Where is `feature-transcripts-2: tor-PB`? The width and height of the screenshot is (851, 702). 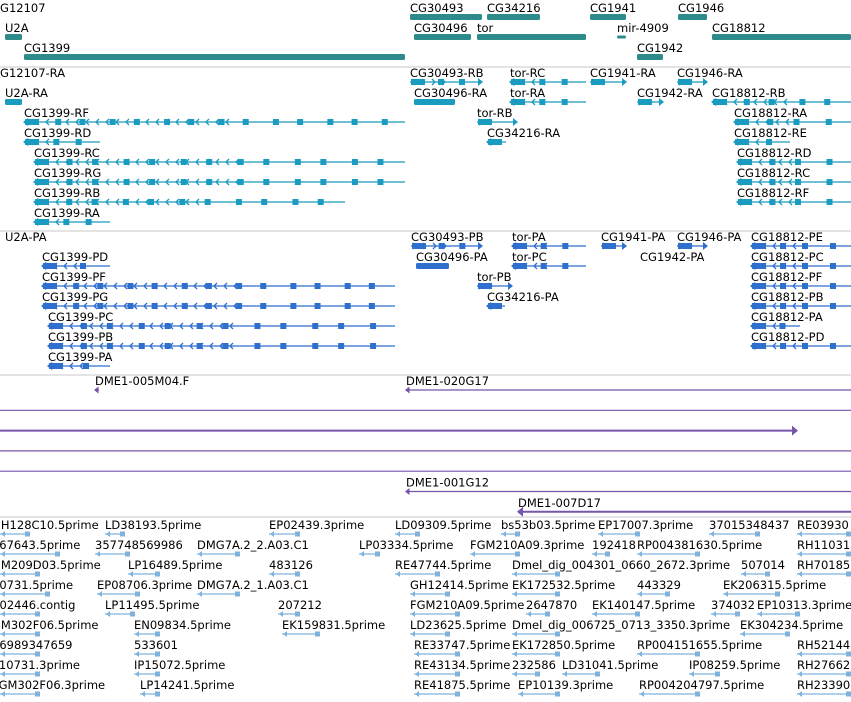 feature-transcripts-2: tor-PB is located at coordinates (495, 280).